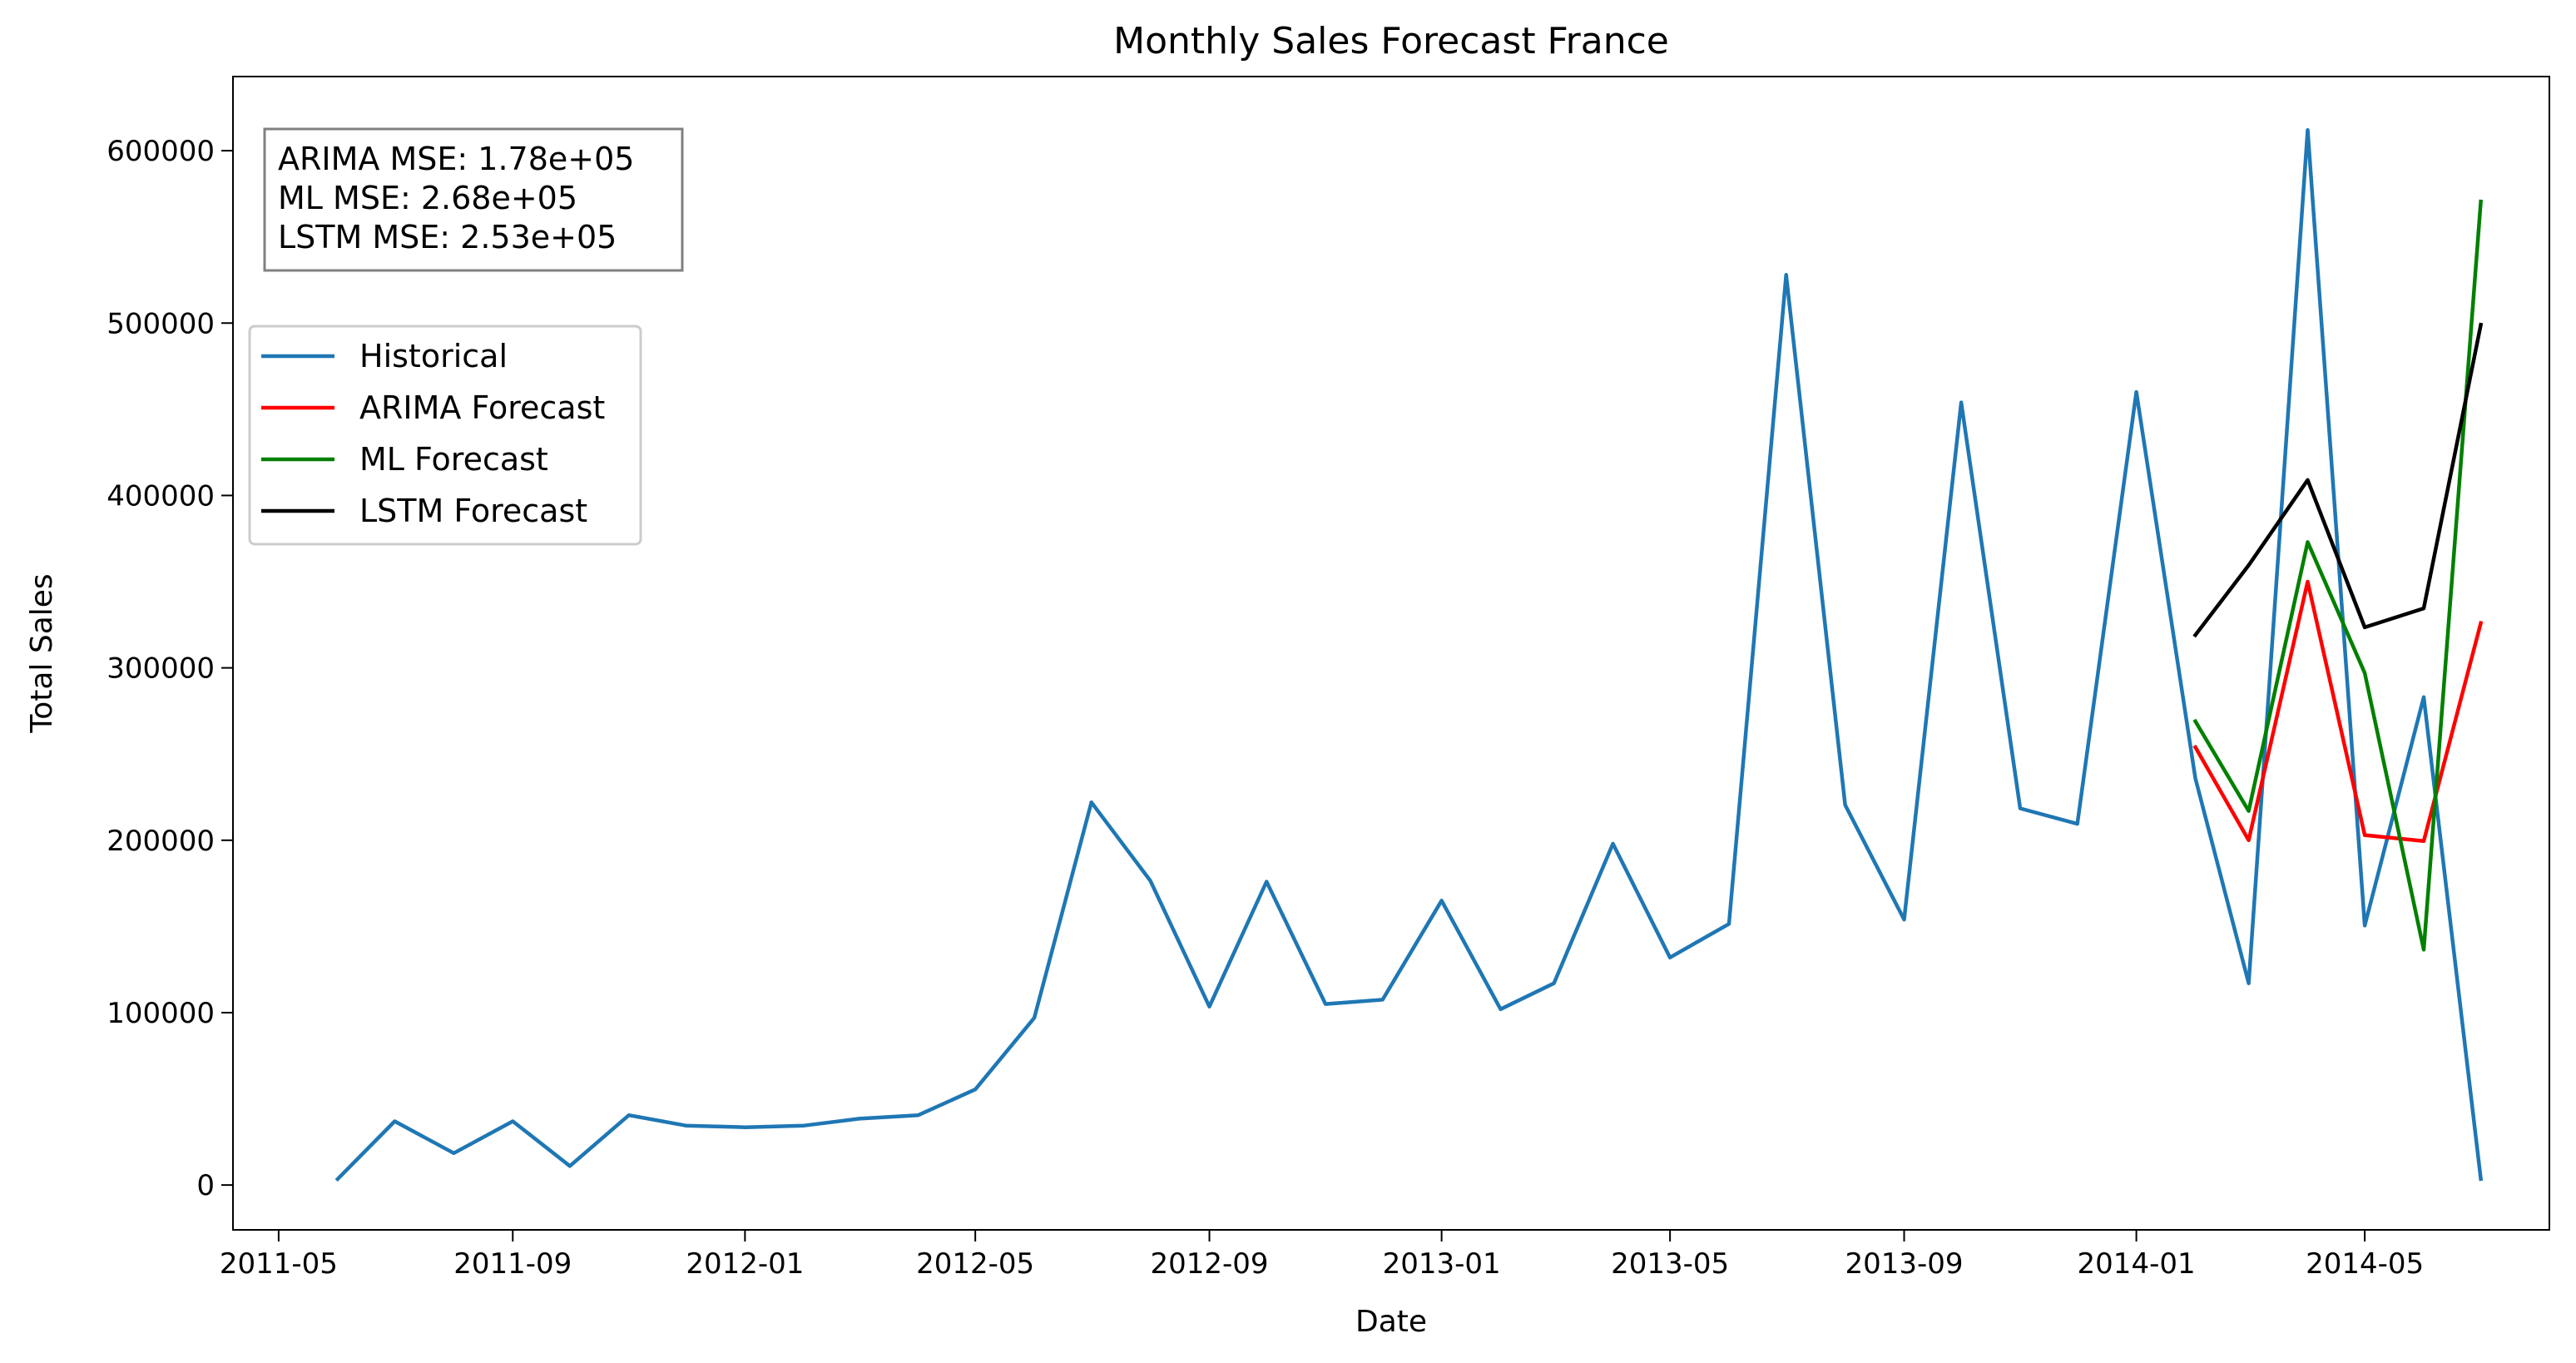 The height and width of the screenshot is (1363, 2576). Describe the element at coordinates (161, 669) in the screenshot. I see `y-tick-label: 300000` at that location.